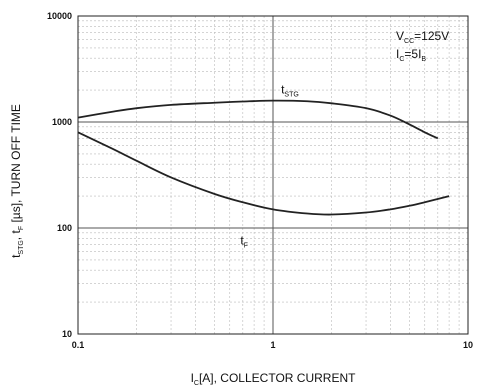  Describe the element at coordinates (468, 345) in the screenshot. I see `x-tick-label: 10` at that location.